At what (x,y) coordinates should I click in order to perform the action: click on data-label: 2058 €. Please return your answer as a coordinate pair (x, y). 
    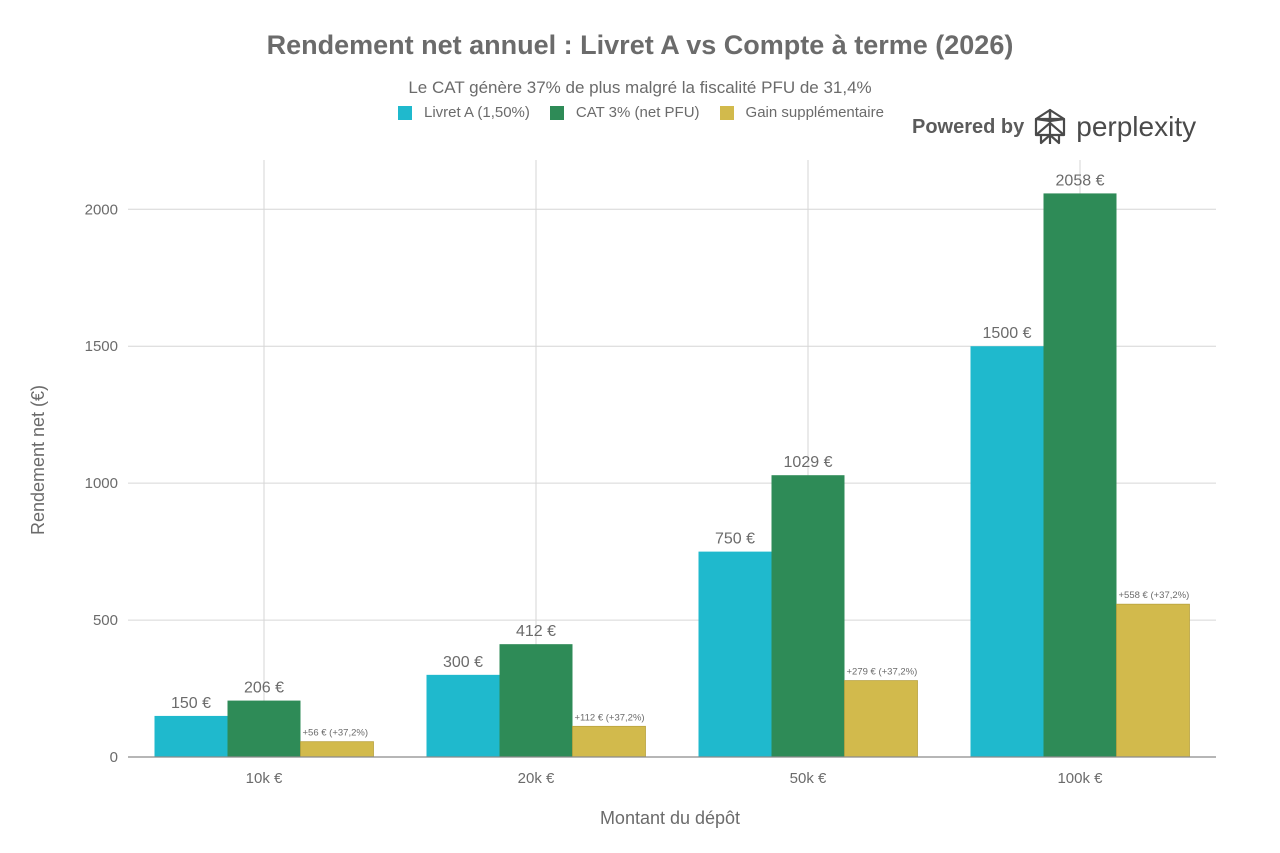
    Looking at the image, I should click on (1080, 180).